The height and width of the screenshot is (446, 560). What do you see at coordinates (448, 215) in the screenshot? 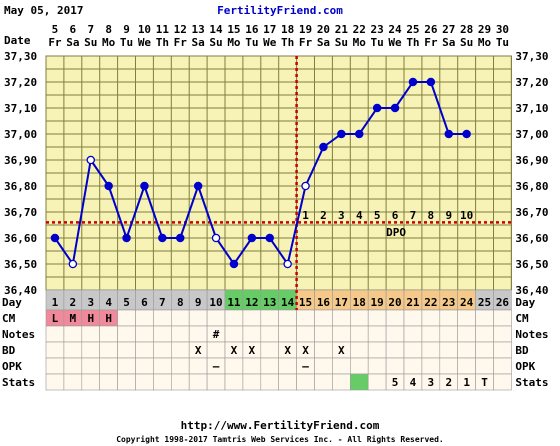
I see `dpo-label: 9` at bounding box center [448, 215].